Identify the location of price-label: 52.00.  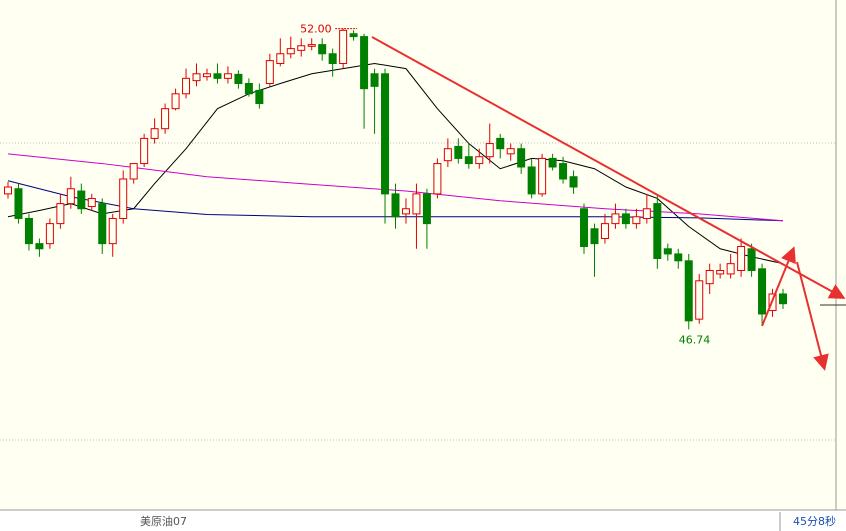
(316, 29).